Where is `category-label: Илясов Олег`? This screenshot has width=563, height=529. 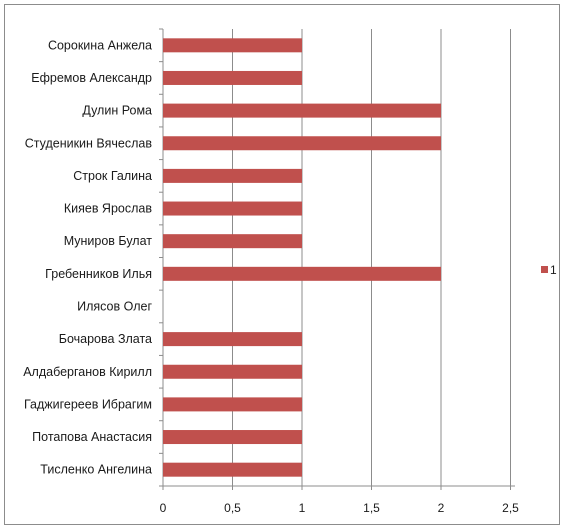
category-label: Илясов Олег is located at coordinates (114, 306).